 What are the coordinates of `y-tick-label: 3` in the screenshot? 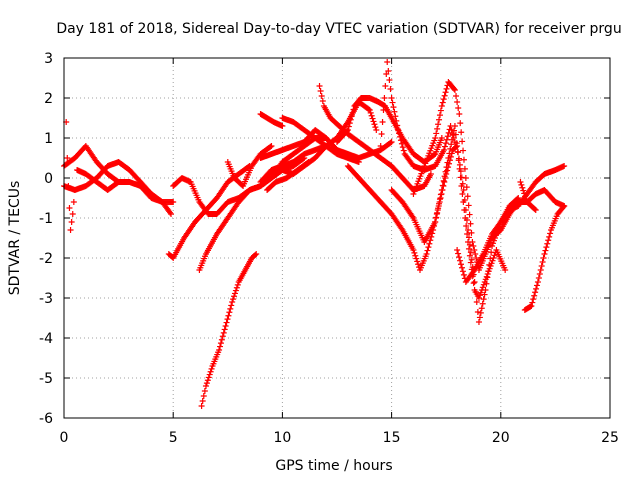 It's located at (48, 59).